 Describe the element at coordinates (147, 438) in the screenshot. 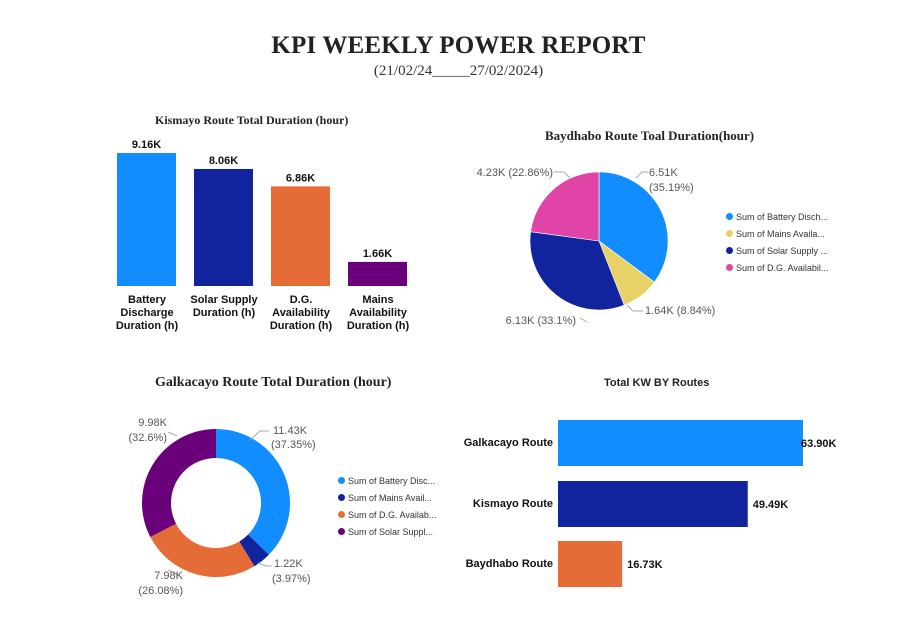

I see `galkacayo-slice-label: (32.6%)` at that location.